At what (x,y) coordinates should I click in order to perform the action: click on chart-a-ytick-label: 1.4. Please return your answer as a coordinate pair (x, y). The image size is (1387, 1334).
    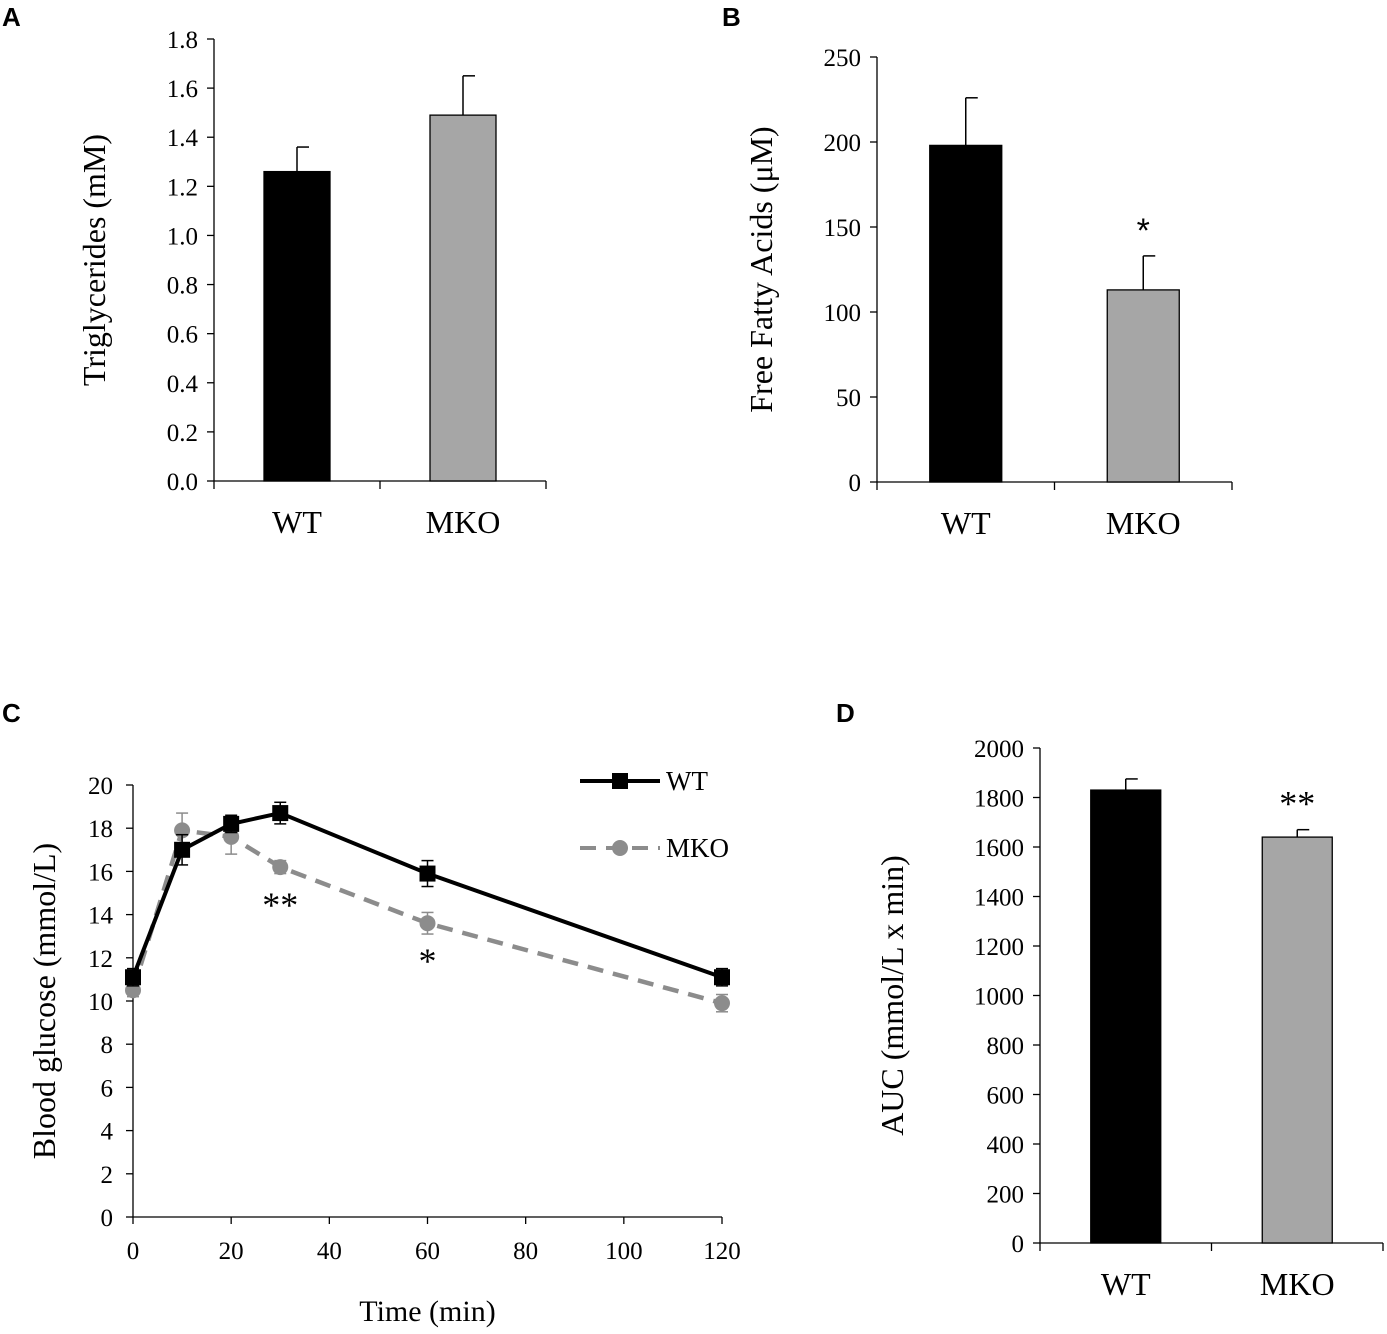
    Looking at the image, I should click on (183, 138).